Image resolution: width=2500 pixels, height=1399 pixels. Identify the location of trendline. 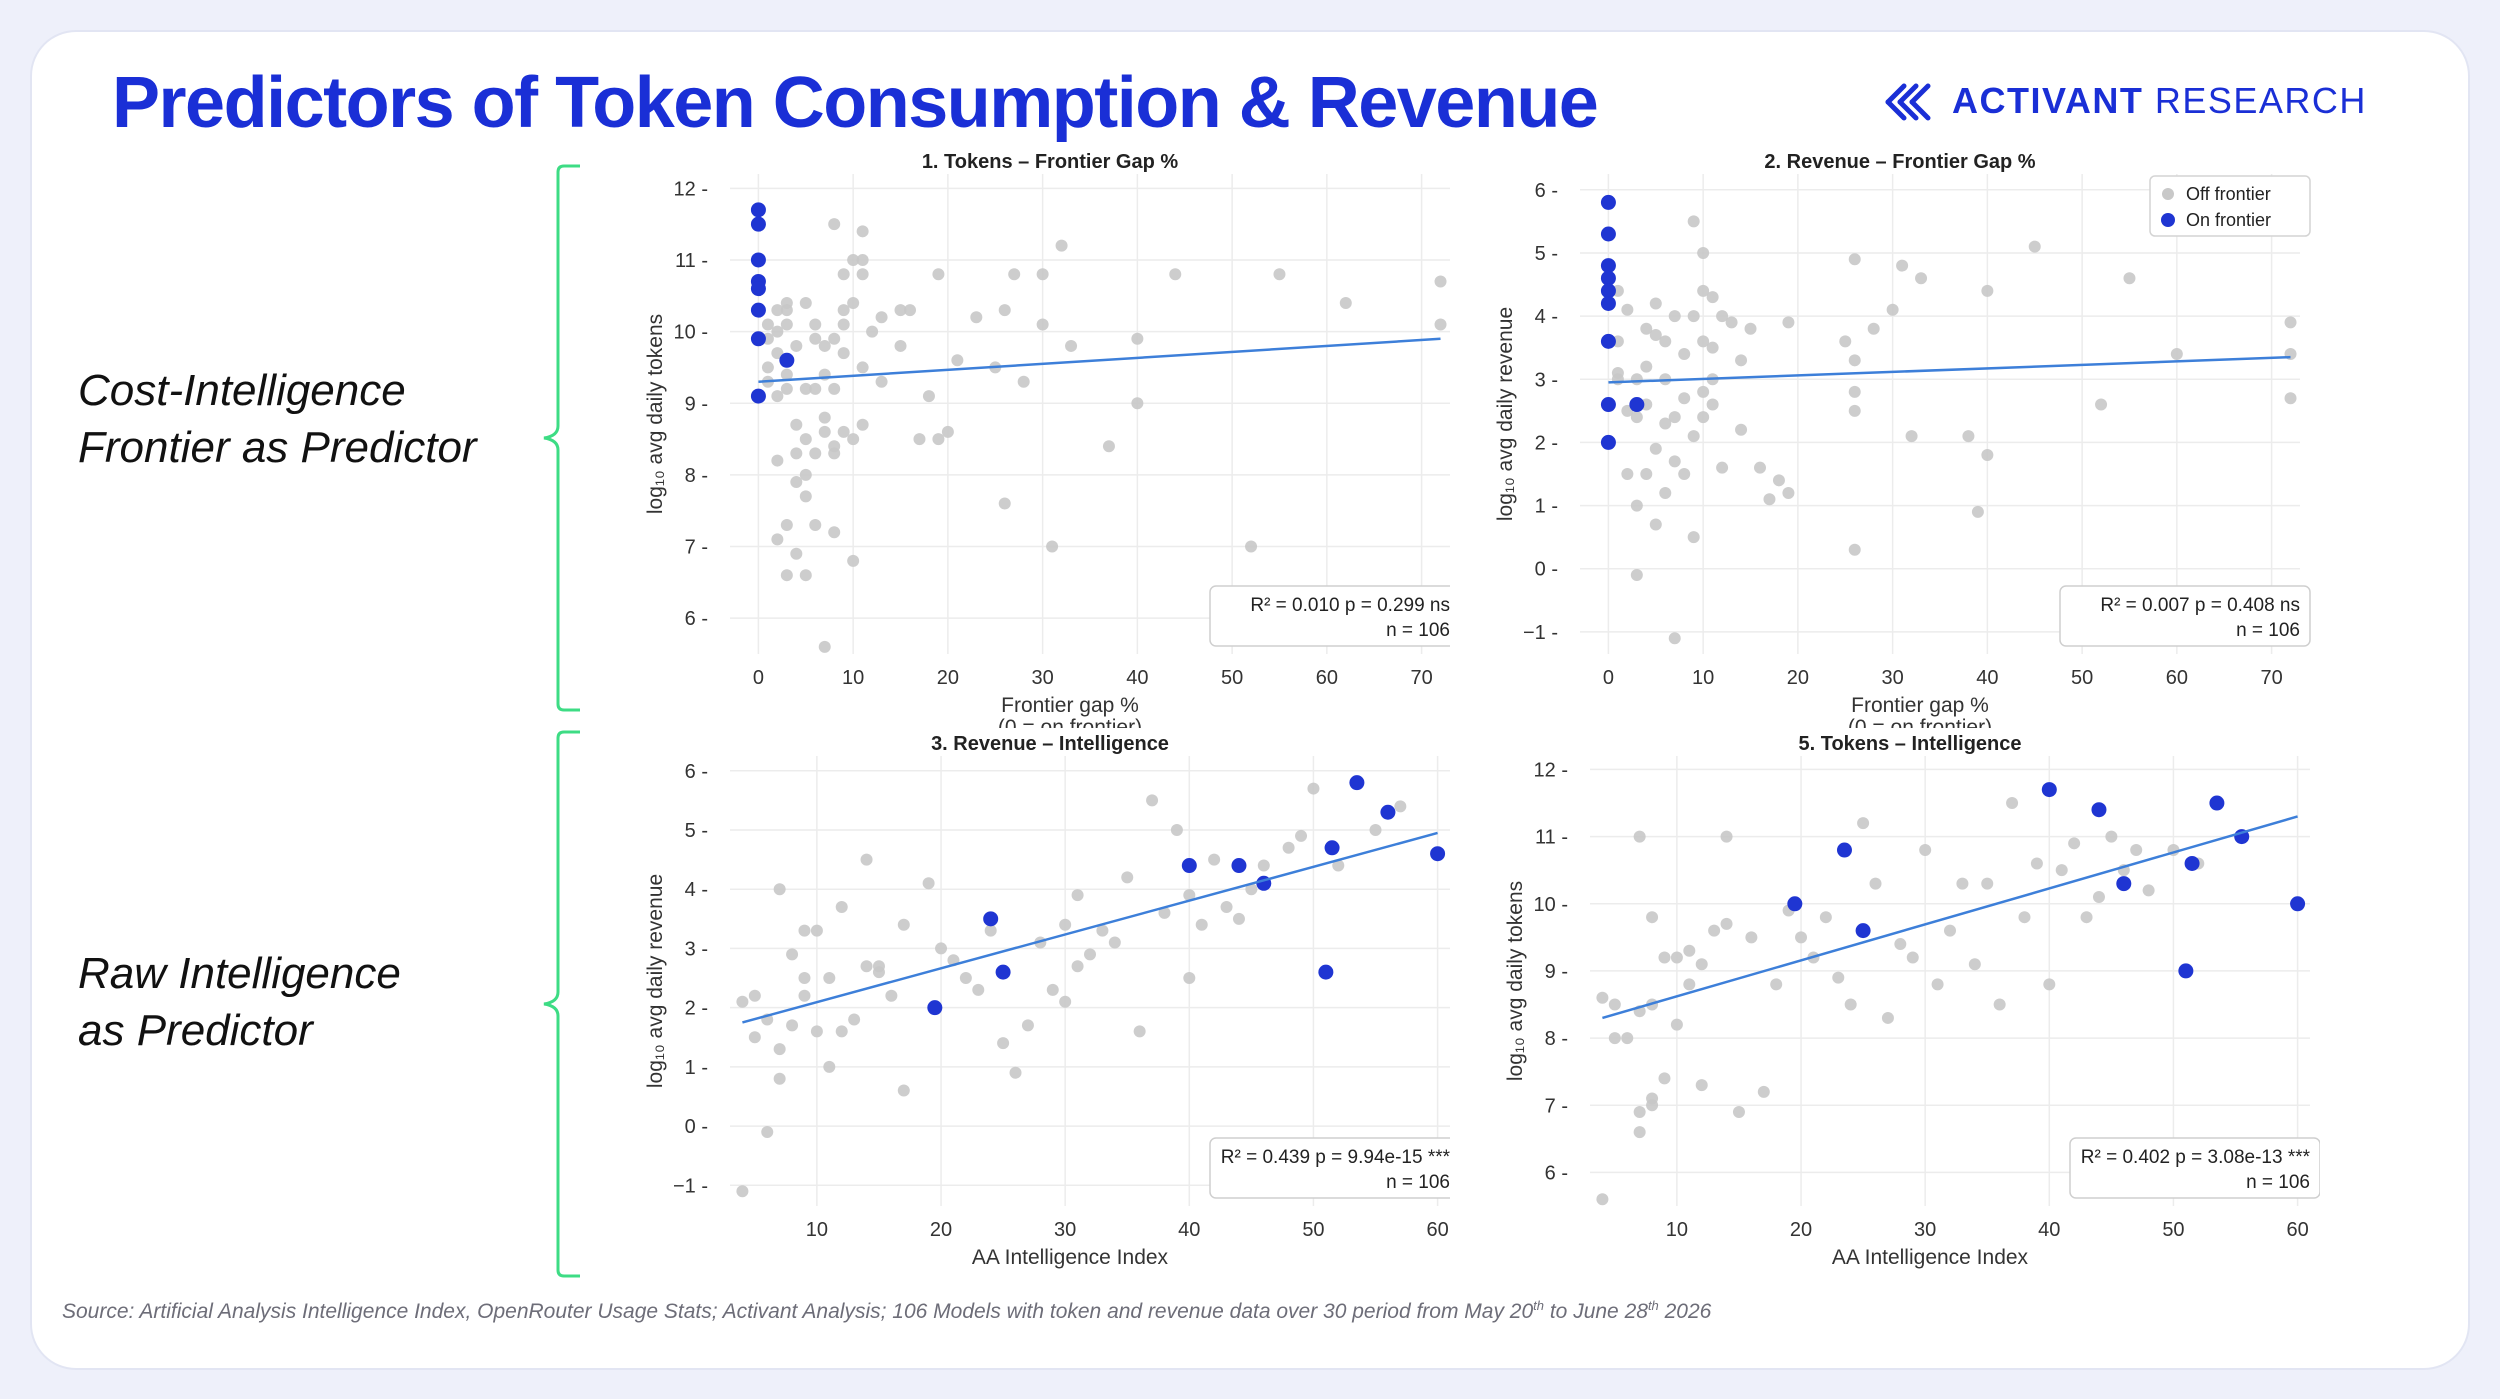
(1099, 360).